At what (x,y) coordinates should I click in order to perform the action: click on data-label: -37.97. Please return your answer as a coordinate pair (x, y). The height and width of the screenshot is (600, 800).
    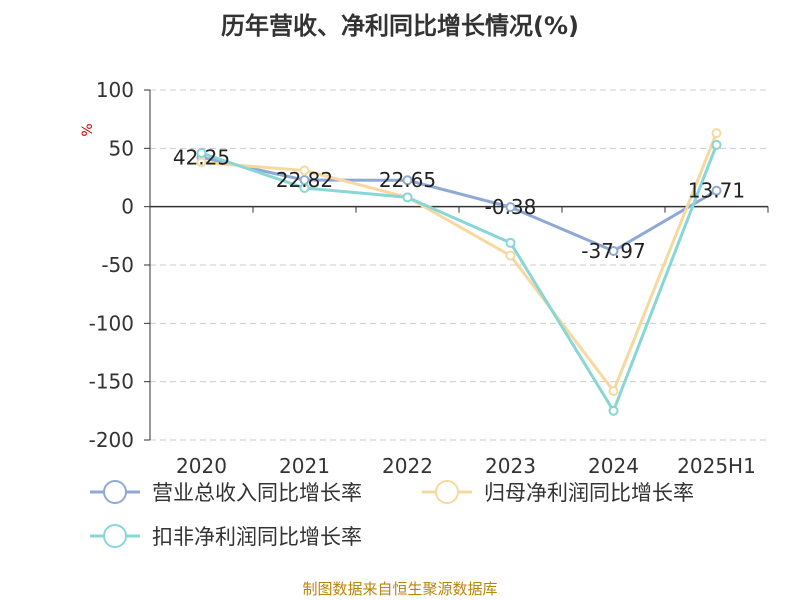
    Looking at the image, I should click on (613, 251).